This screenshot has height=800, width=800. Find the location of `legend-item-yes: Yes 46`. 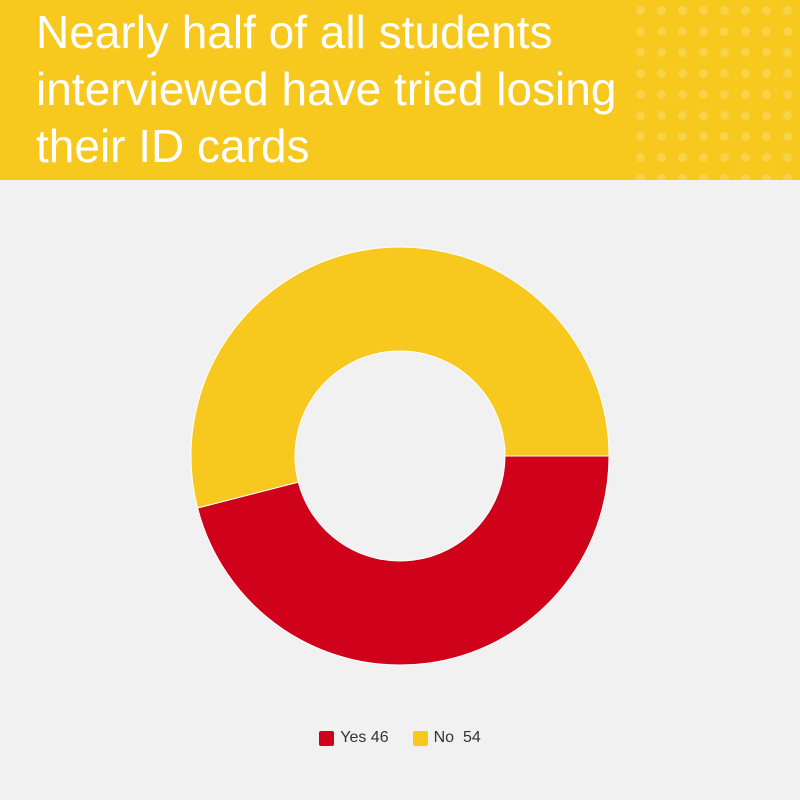

legend-item-yes: Yes 46 is located at coordinates (354, 738).